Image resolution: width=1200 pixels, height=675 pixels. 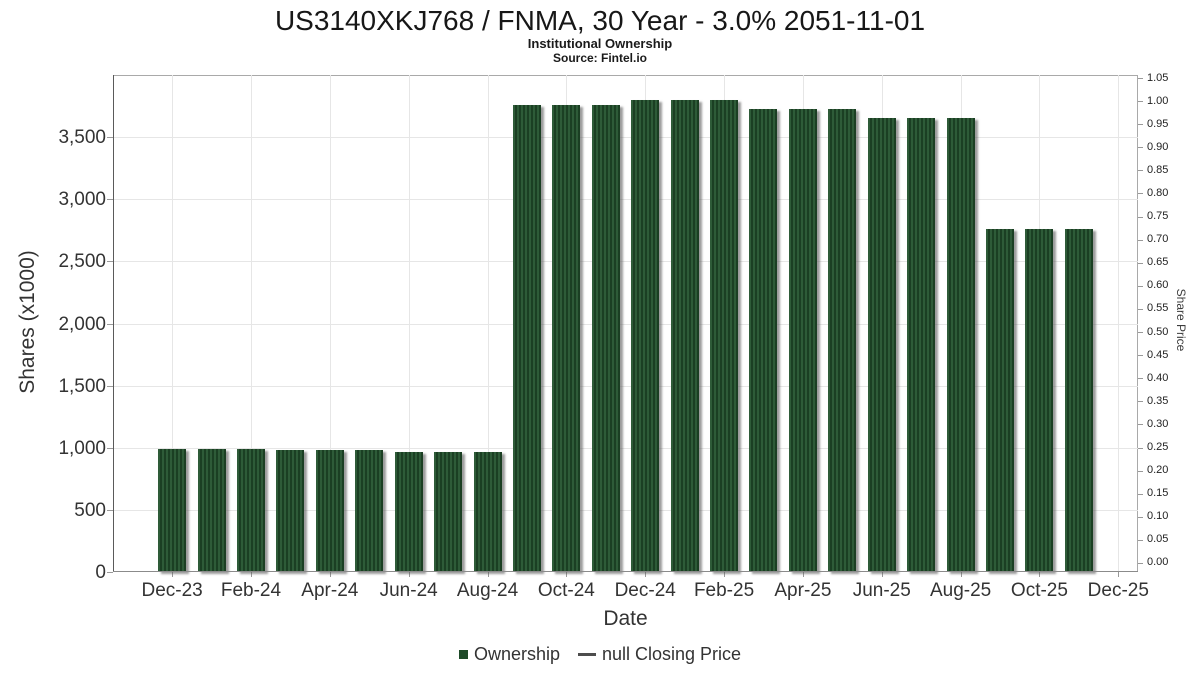 What do you see at coordinates (1158, 100) in the screenshot?
I see `y2-tick-label: 1.00` at bounding box center [1158, 100].